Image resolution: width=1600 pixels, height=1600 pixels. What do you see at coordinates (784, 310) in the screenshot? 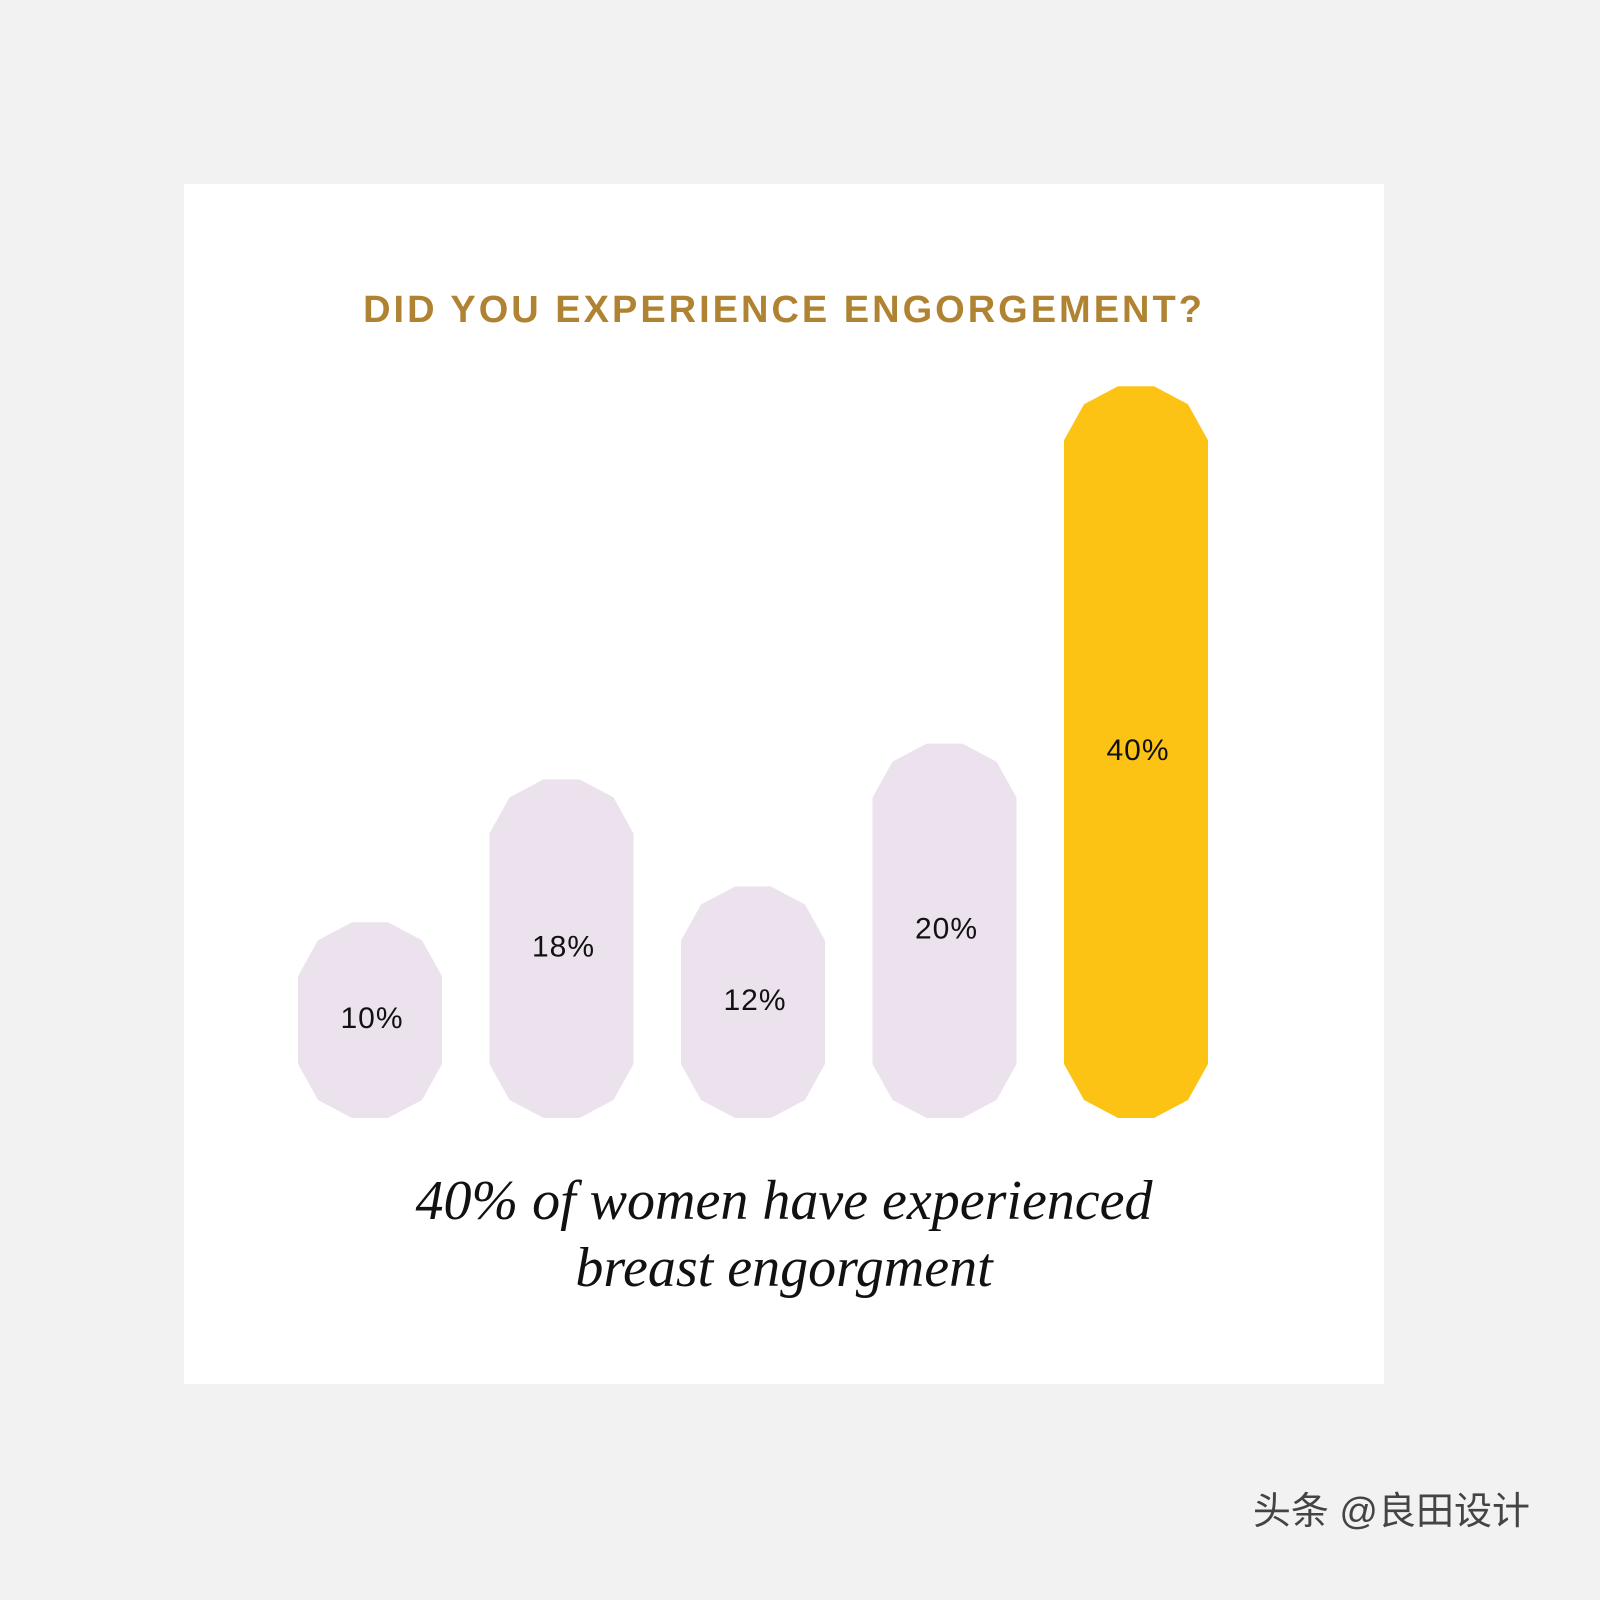
I see `chart-title: DID YOU EXPERIENCE ENGORGEMENT?` at bounding box center [784, 310].